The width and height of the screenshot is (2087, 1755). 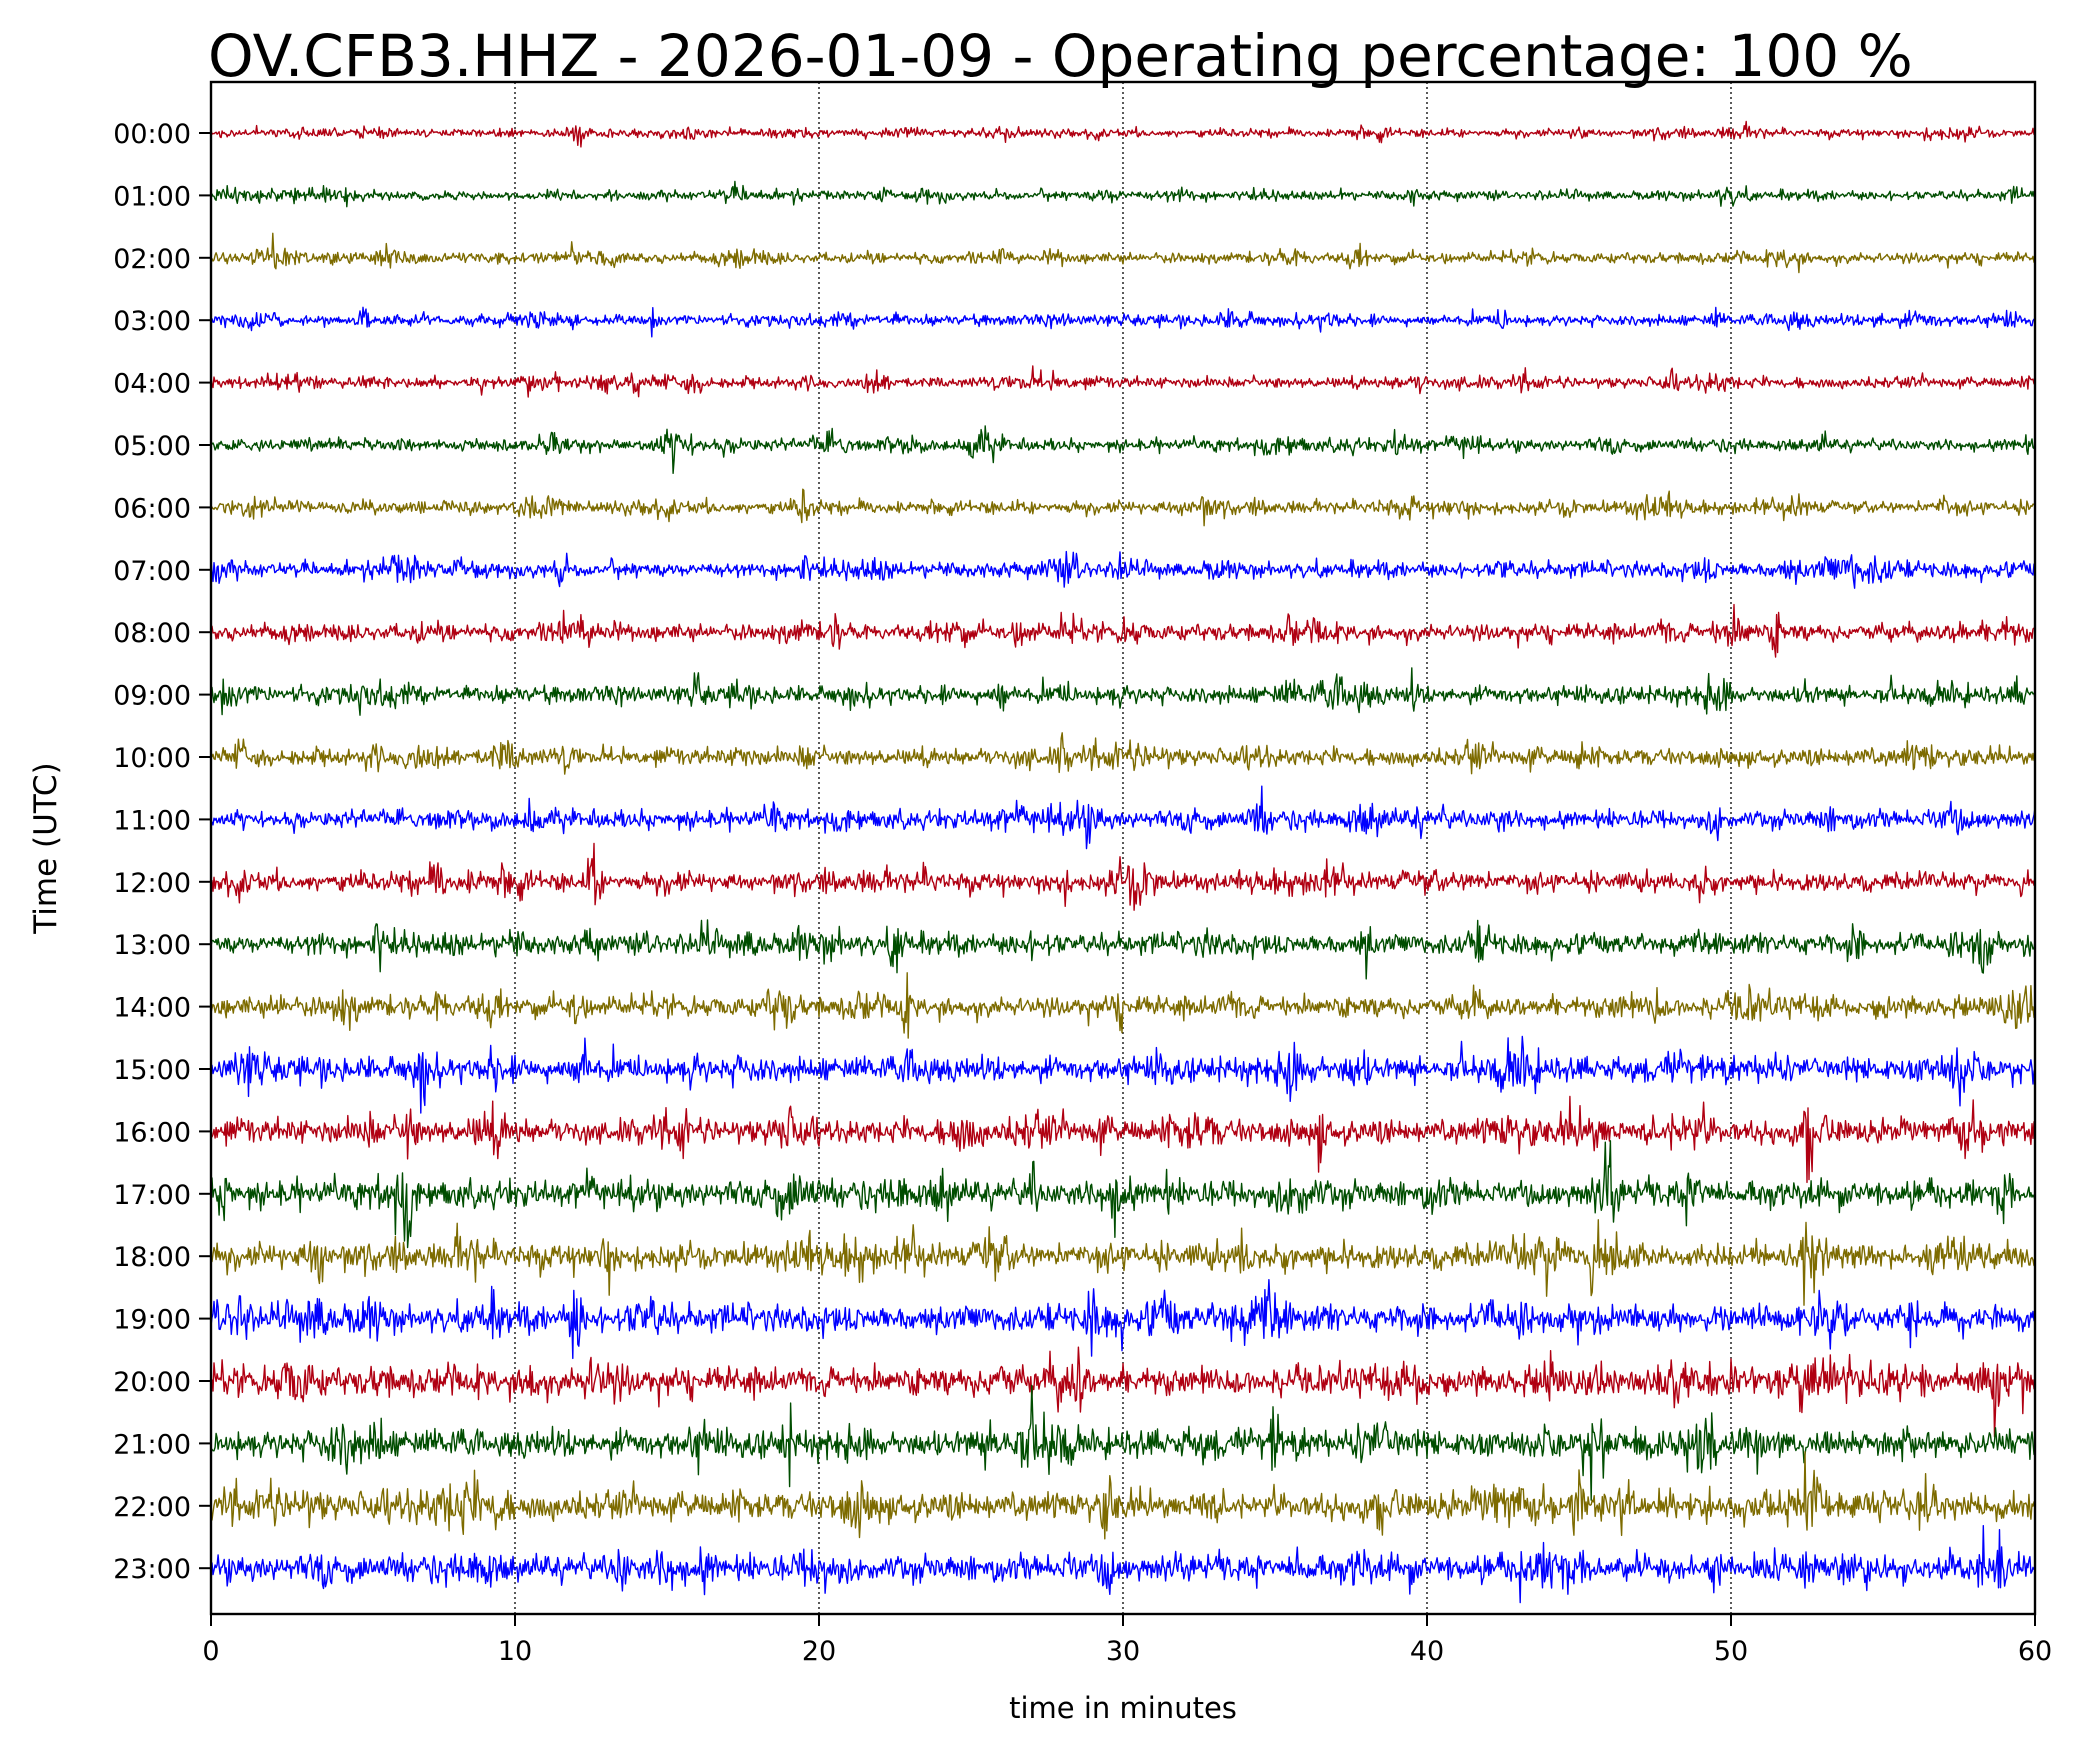 I want to click on y-tick-label-0200: 02:00, so click(x=152, y=259).